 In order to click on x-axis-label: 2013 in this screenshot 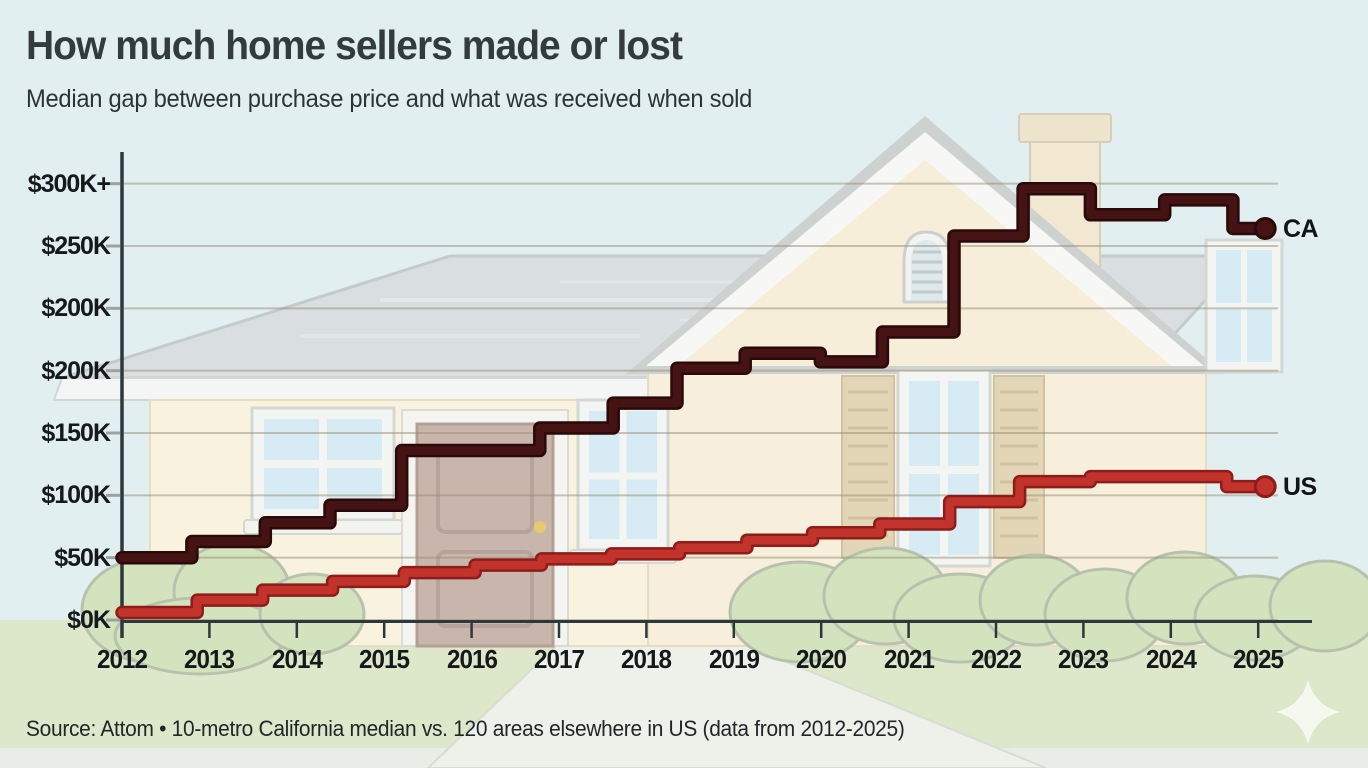, I will do `click(209, 659)`.